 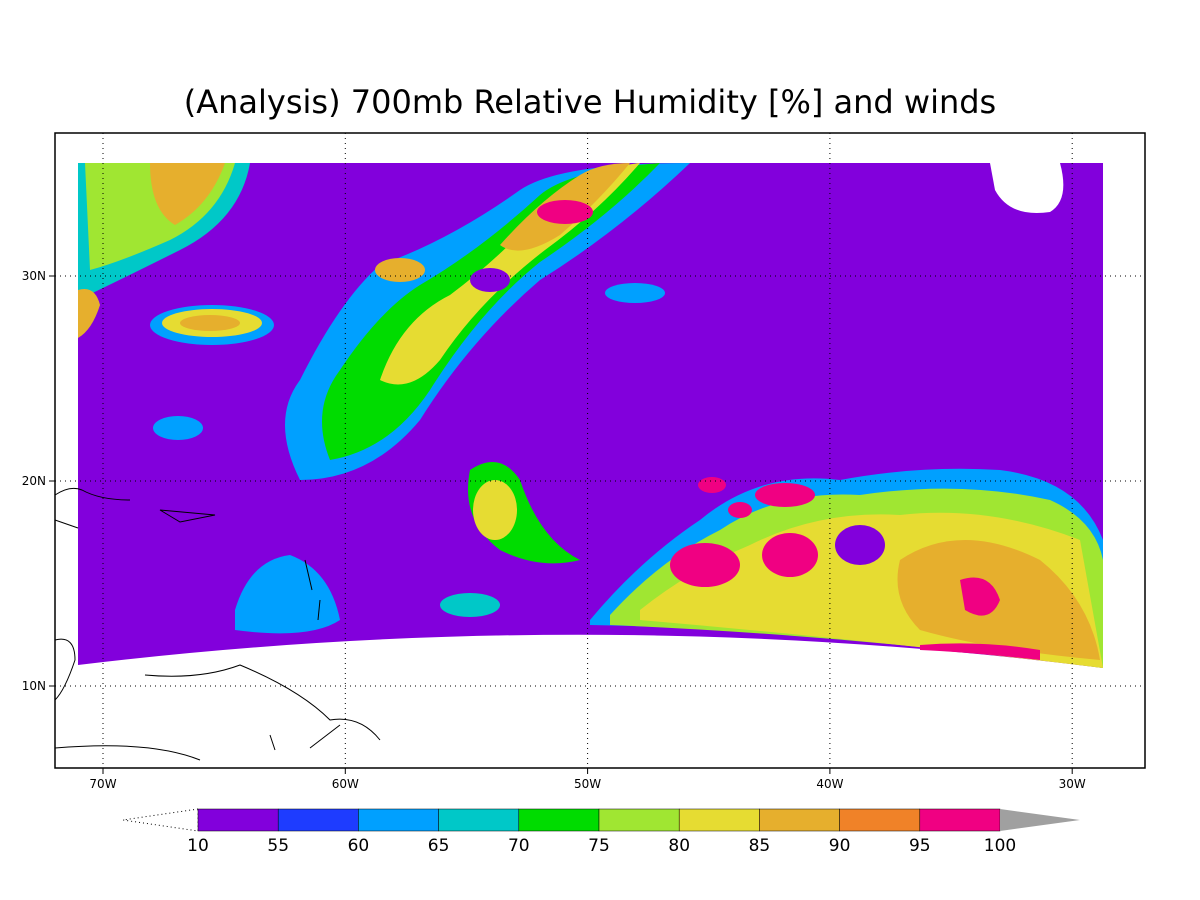 What do you see at coordinates (1040, 820) in the screenshot?
I see `colorbar-over` at bounding box center [1040, 820].